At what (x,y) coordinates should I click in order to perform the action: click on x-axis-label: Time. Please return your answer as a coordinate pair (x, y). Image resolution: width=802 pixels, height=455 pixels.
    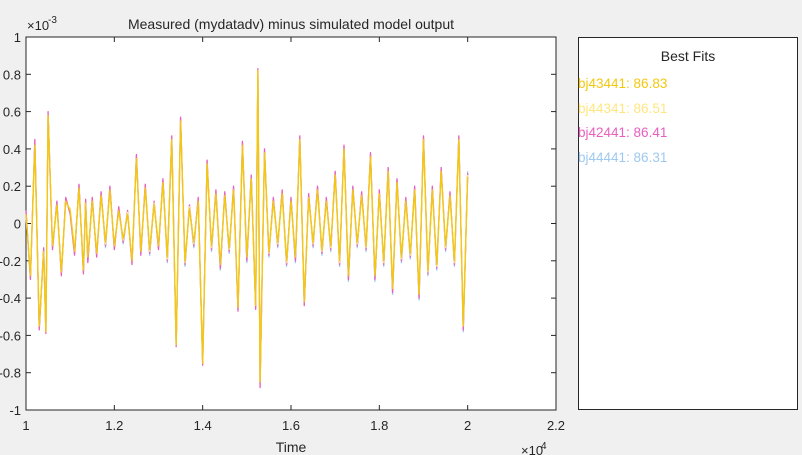
    Looking at the image, I should click on (291, 447).